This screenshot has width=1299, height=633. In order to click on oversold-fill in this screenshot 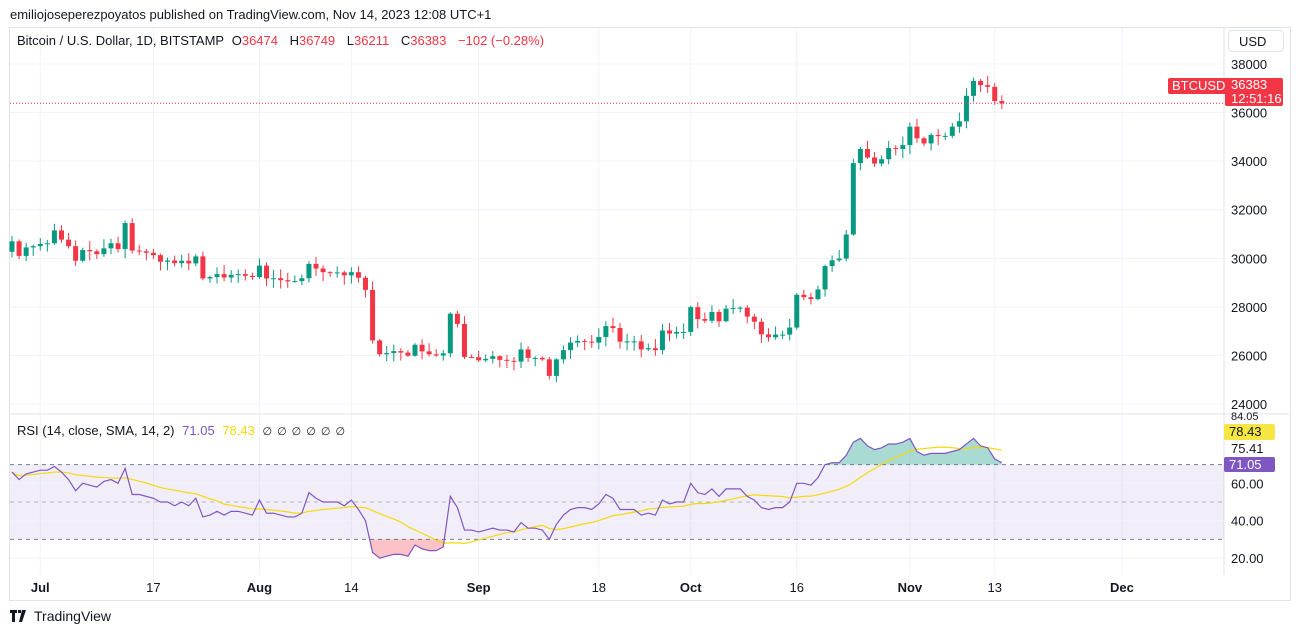, I will do `click(407, 549)`.